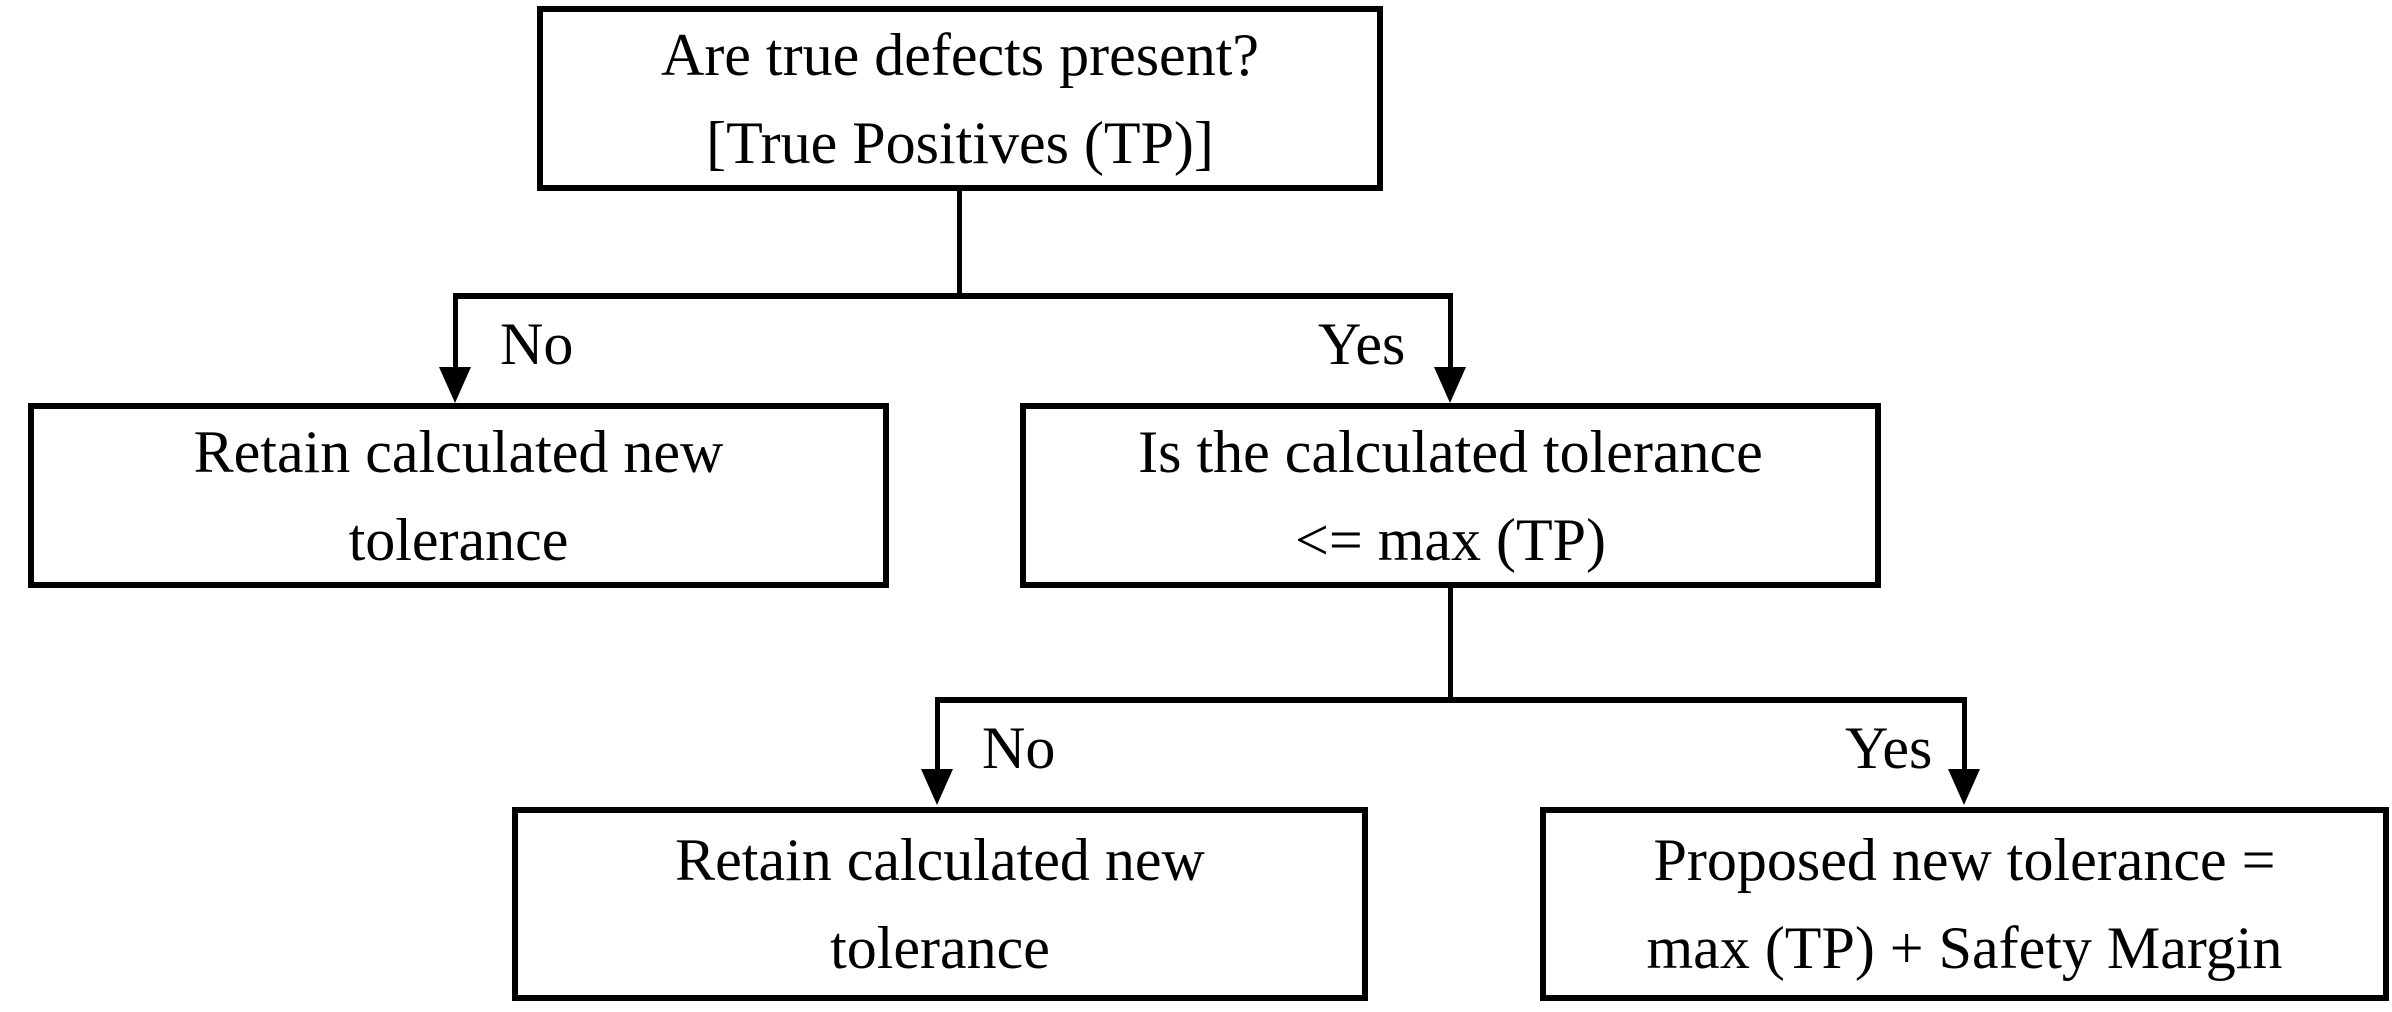 The width and height of the screenshot is (2392, 1012). Describe the element at coordinates (1964, 736) in the screenshot. I see `edge-branch2-yes-drop` at that location.